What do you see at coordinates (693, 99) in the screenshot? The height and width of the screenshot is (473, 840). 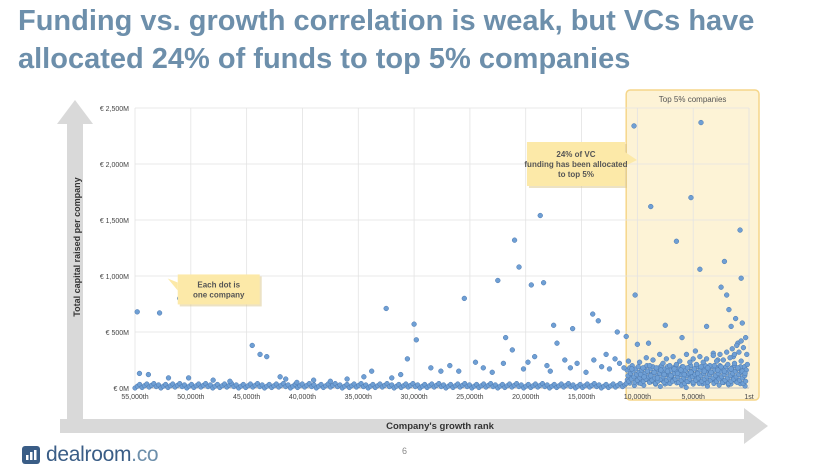 I see `region-label: Top 5% companies` at bounding box center [693, 99].